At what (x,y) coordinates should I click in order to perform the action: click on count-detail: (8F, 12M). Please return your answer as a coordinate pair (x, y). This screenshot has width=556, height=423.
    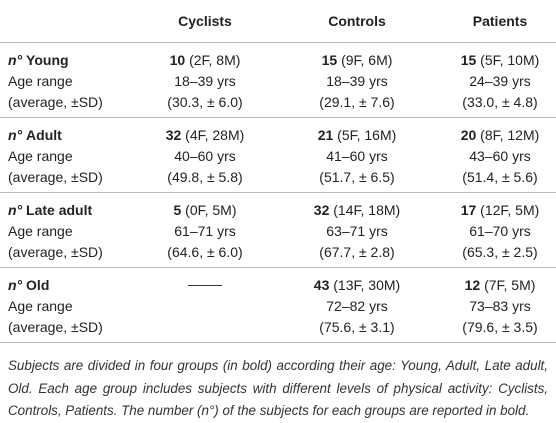
    Looking at the image, I should click on (510, 134).